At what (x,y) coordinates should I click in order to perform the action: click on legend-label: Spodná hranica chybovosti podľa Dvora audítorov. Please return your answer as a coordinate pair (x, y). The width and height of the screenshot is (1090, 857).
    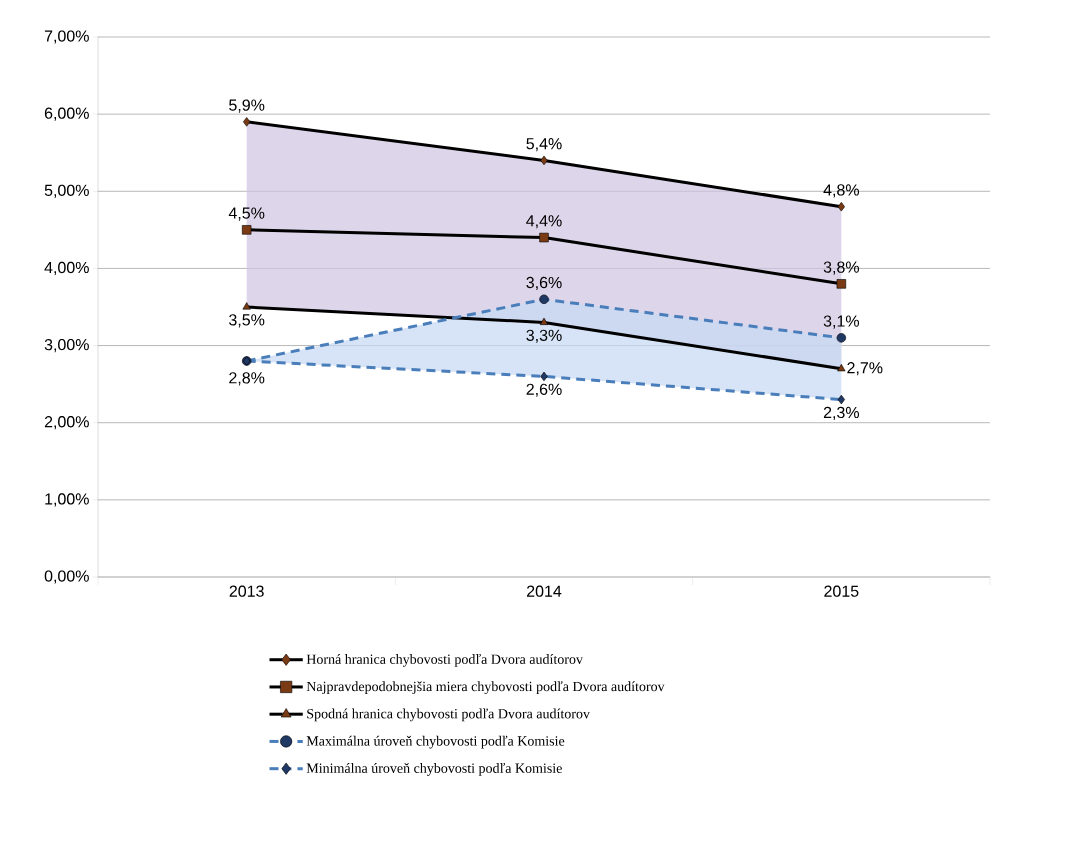
    Looking at the image, I should click on (448, 715).